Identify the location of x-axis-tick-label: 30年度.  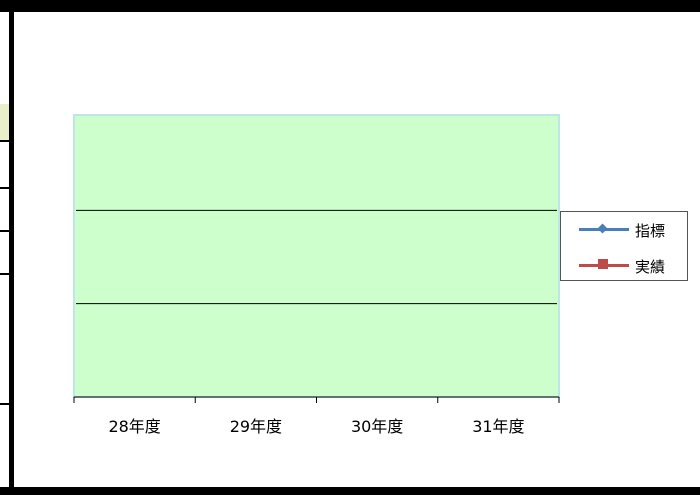
(377, 426).